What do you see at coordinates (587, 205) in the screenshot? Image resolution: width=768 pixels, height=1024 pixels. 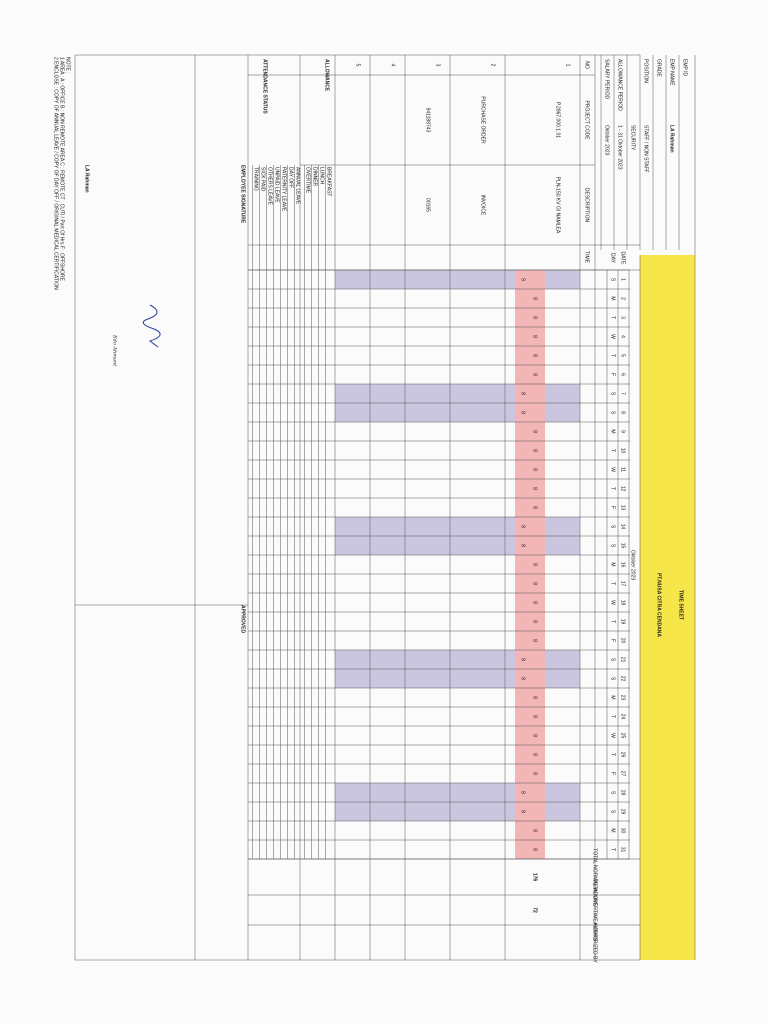 I see `desc-header: DESCRIPTION` at bounding box center [587, 205].